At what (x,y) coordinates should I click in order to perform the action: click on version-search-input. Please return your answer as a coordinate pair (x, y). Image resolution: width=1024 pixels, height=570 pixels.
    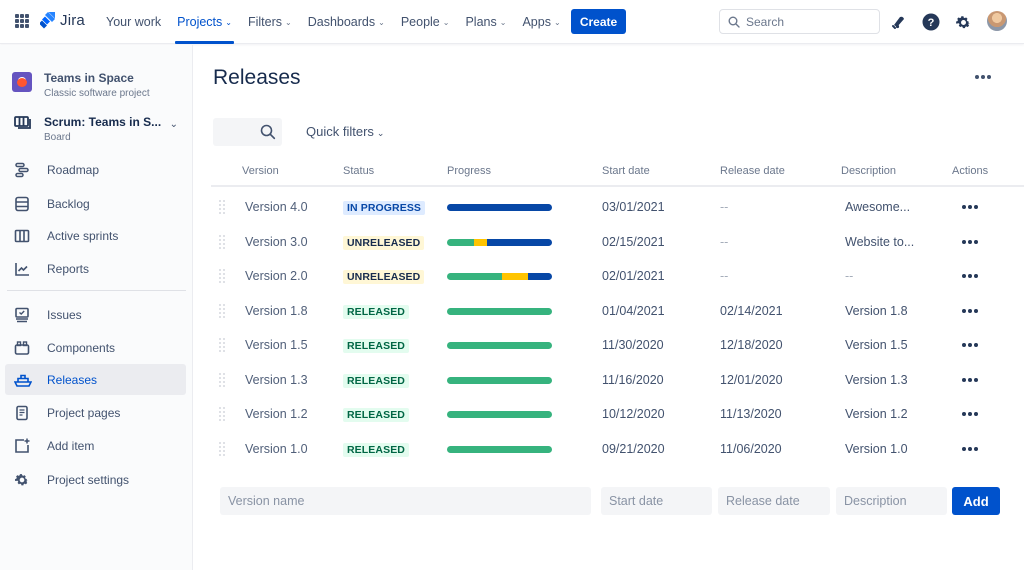
    Looking at the image, I should click on (247, 132).